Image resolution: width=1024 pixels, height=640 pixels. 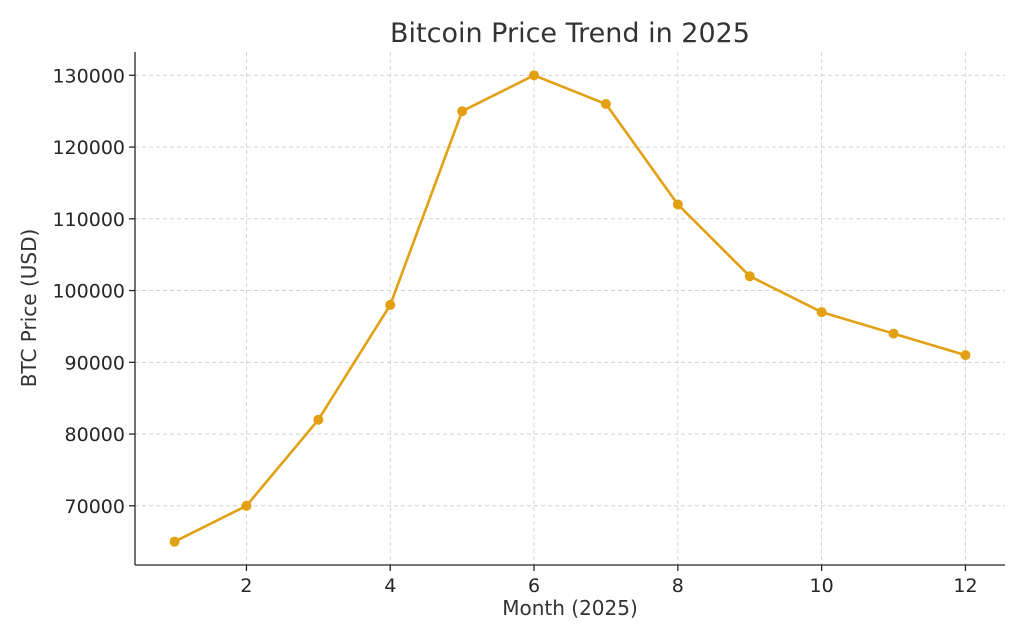 I want to click on x-tick-label: 2, so click(x=246, y=586).